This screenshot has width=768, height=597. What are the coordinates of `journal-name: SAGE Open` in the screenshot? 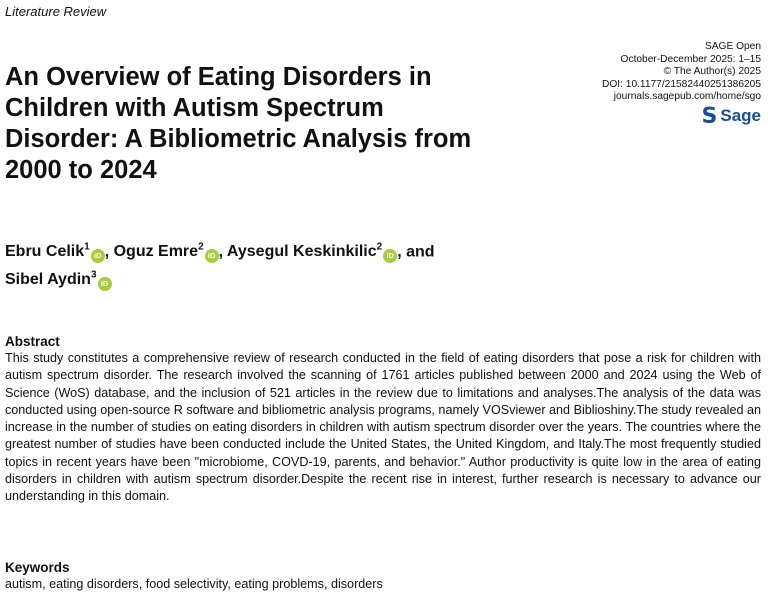 It's located at (732, 46).